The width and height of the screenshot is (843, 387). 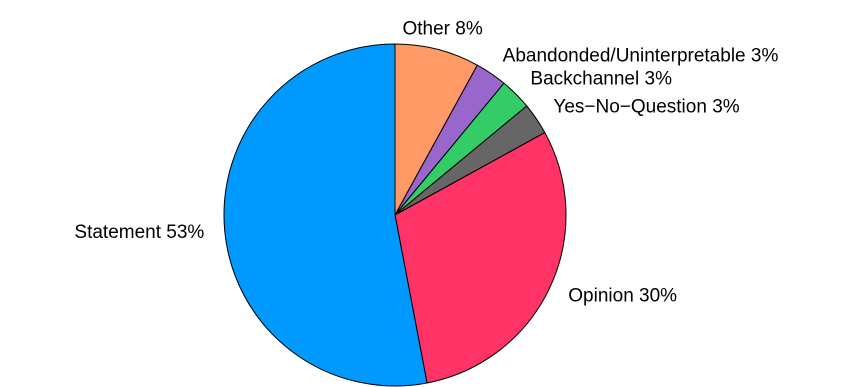 What do you see at coordinates (139, 232) in the screenshot?
I see `pie-label-statement: Statement 53%` at bounding box center [139, 232].